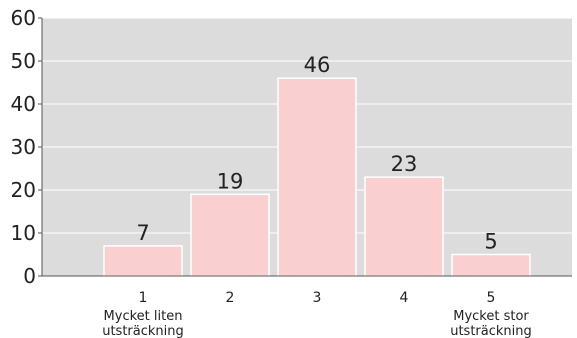 This screenshot has width=577, height=338. I want to click on x-tick-label-3: 3, so click(317, 298).